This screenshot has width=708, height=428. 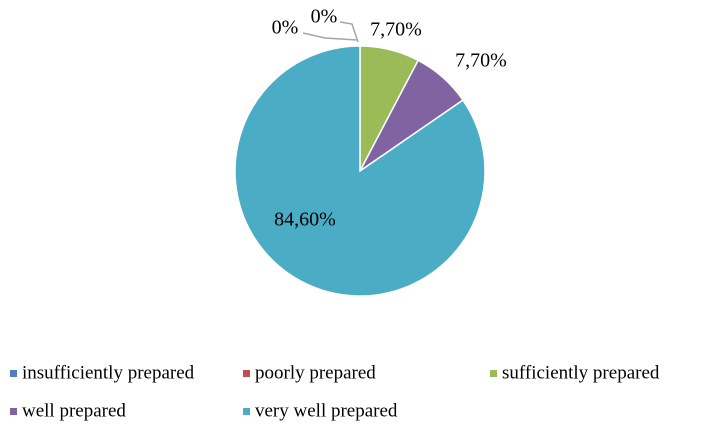 What do you see at coordinates (305, 220) in the screenshot?
I see `data-label: 84,60%` at bounding box center [305, 220].